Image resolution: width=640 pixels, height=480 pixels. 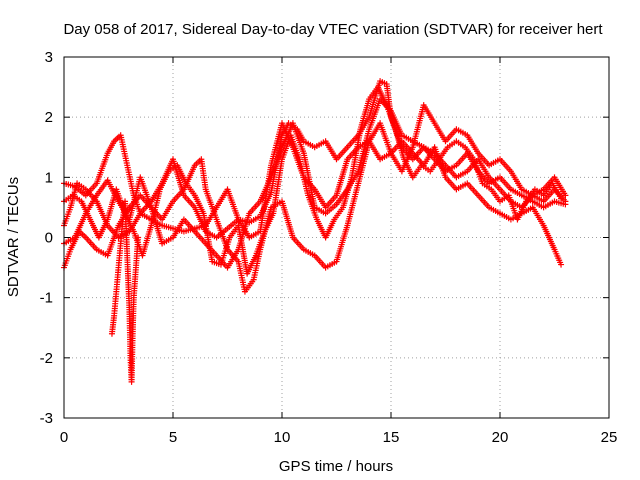 I want to click on y-tick-label: 2, so click(x=49, y=117).